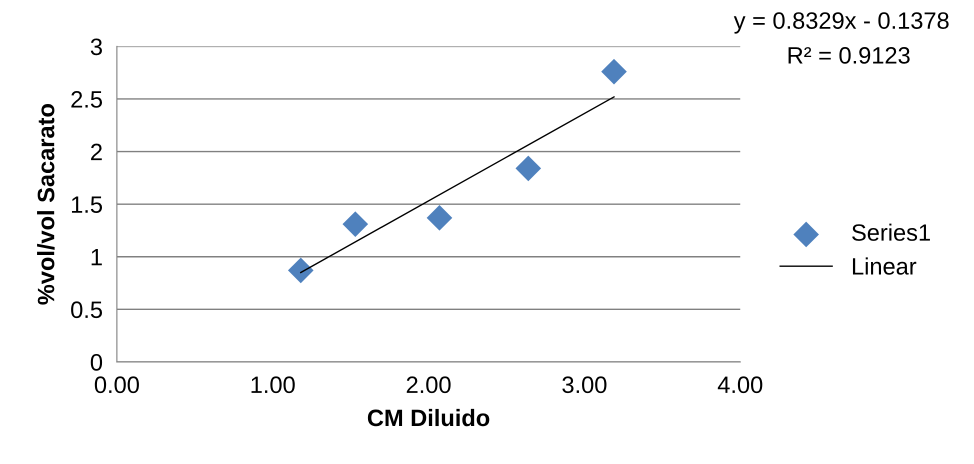 The image size is (974, 464). What do you see at coordinates (96, 47) in the screenshot?
I see `y-tick-label: 3` at bounding box center [96, 47].